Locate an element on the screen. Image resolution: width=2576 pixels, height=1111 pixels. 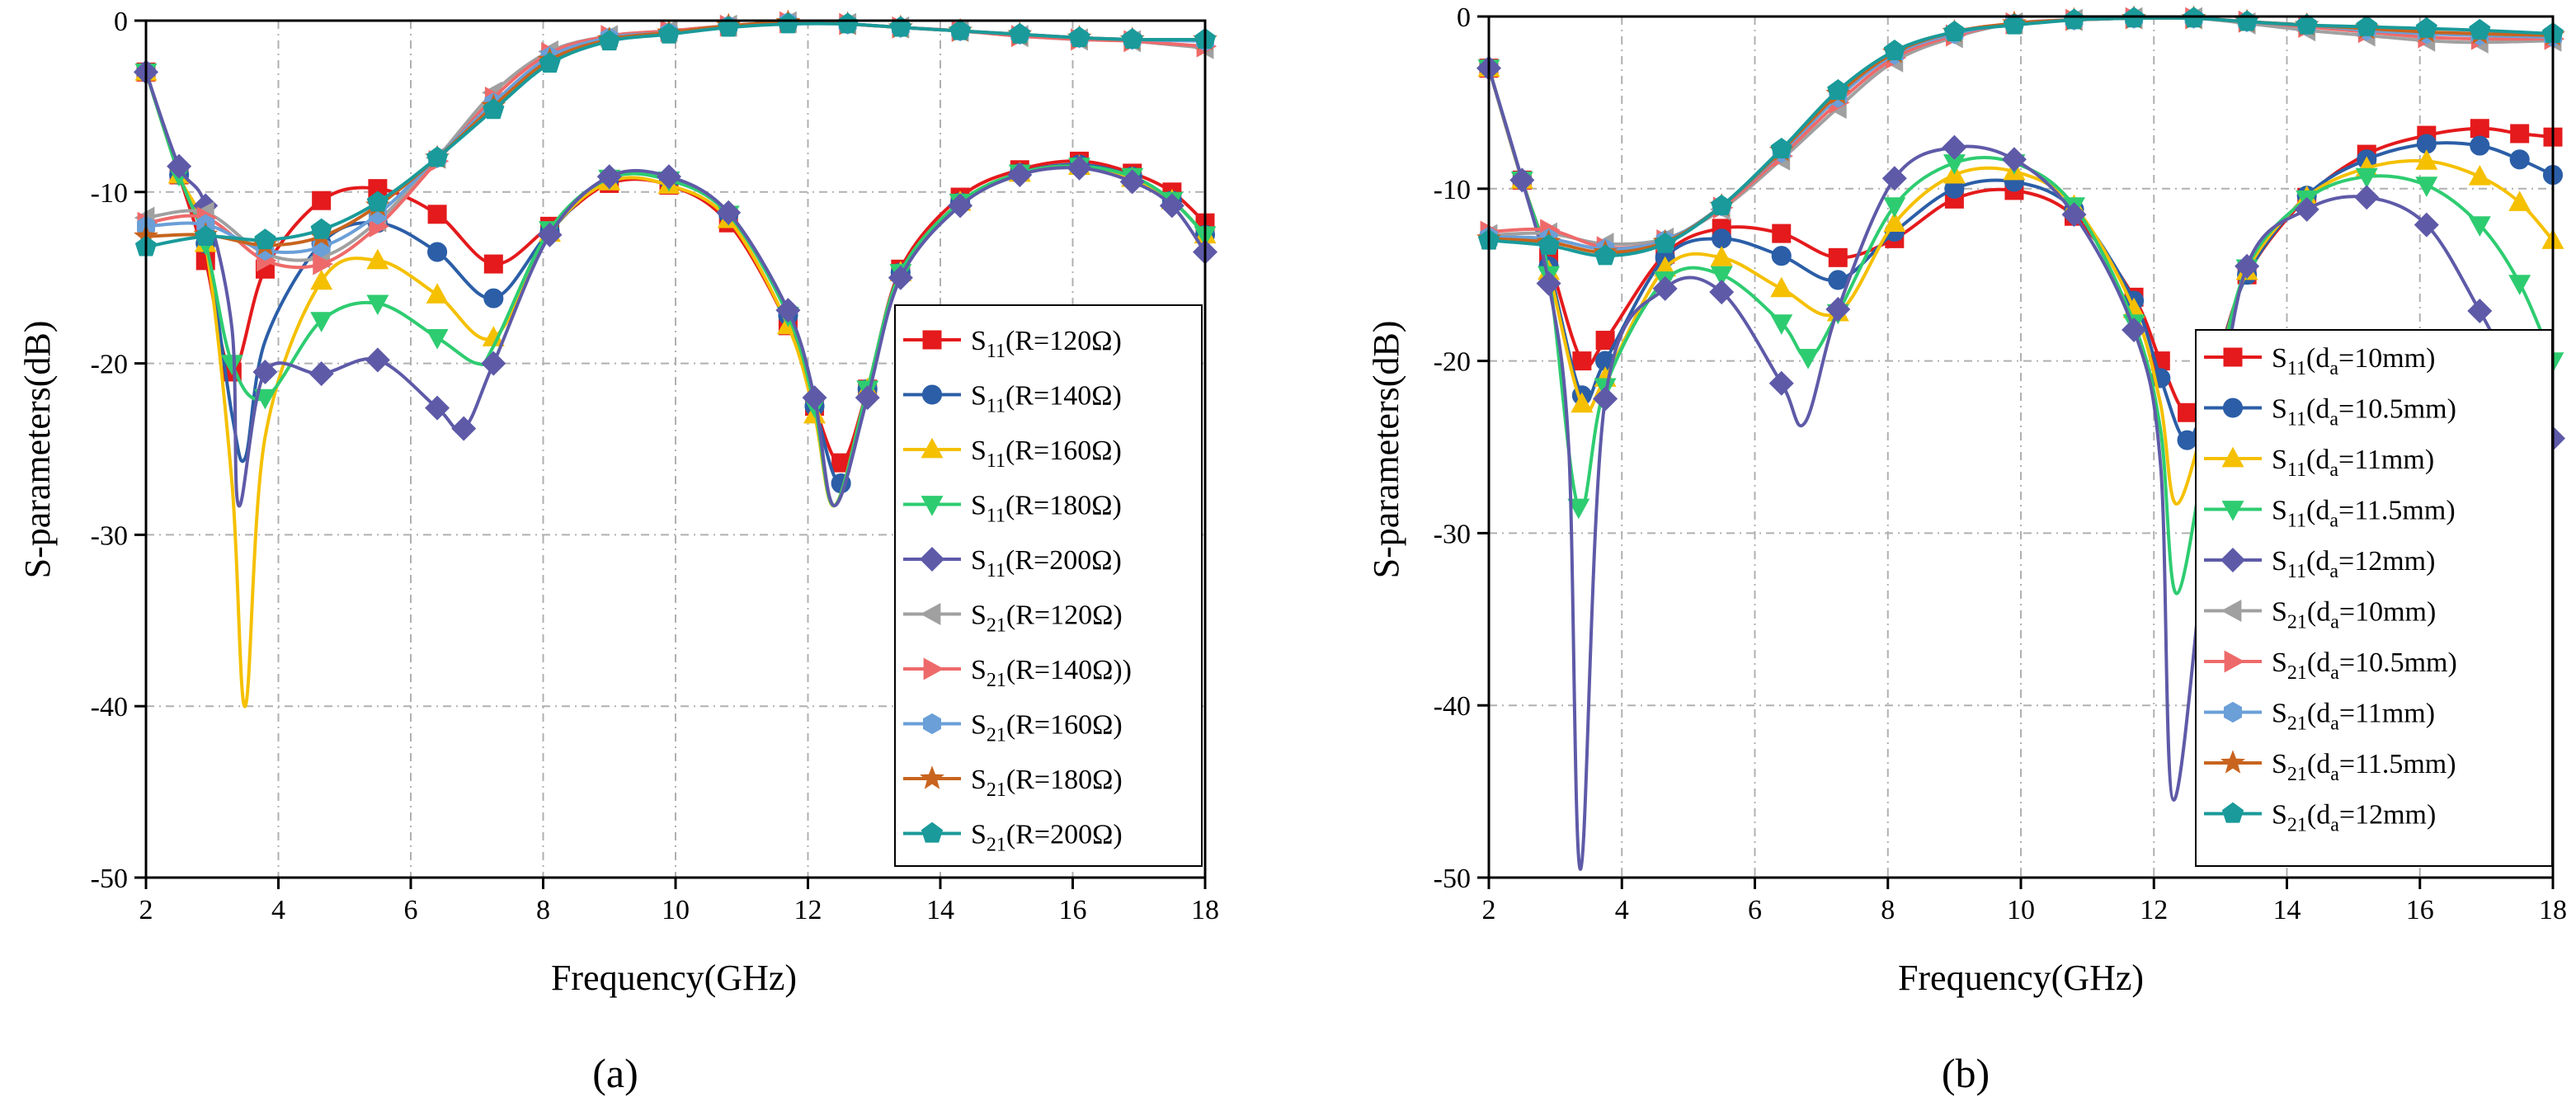
legend-item: S11(da=10.5mm) is located at coordinates (2330, 412).